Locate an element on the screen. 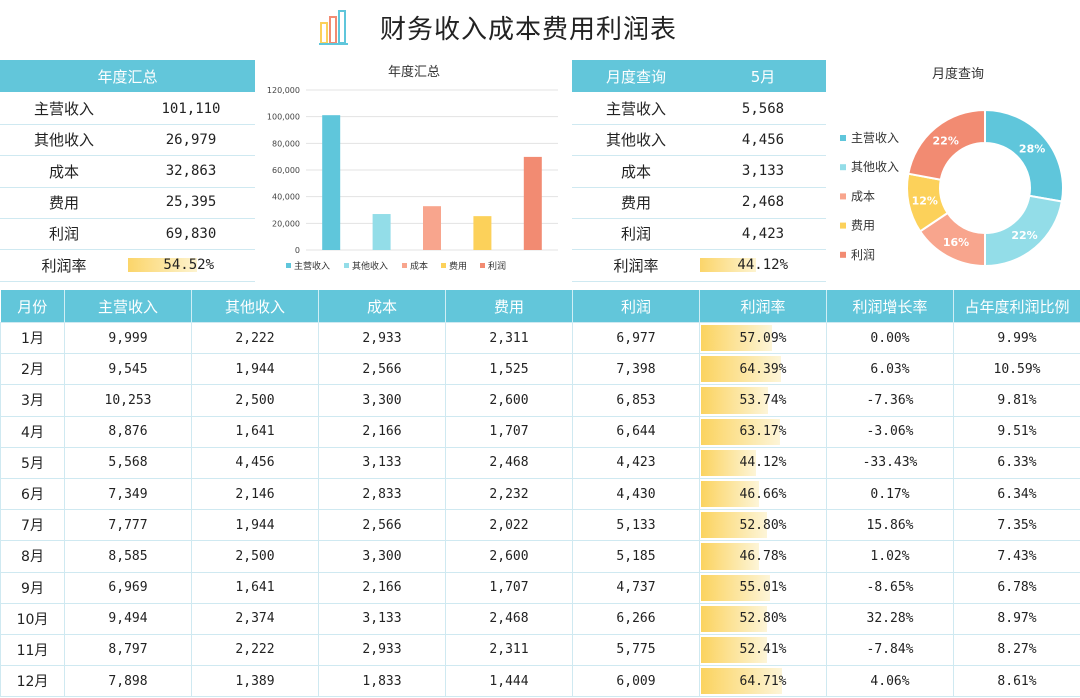 The width and height of the screenshot is (1080, 698). table-cell-rate: 46.78% is located at coordinates (763, 556).